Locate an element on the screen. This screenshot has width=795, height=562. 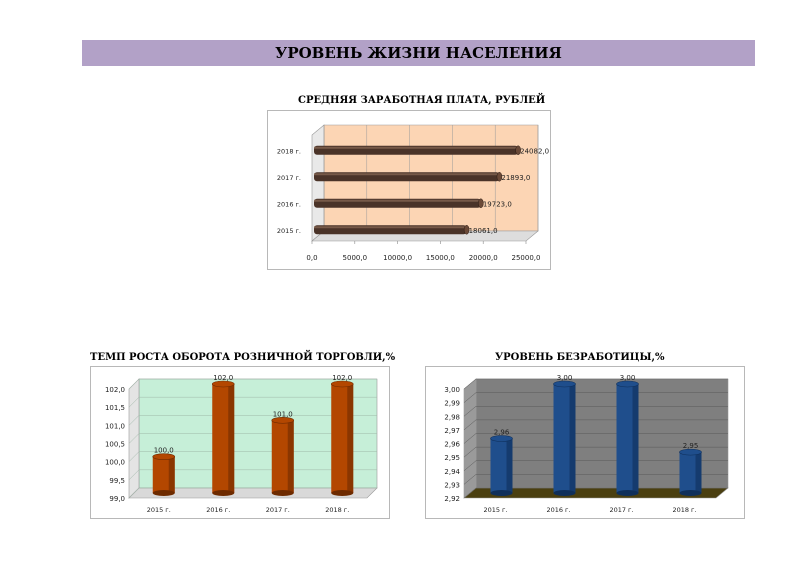
retail-tick-label: 102,0 is located at coordinates (115, 390).